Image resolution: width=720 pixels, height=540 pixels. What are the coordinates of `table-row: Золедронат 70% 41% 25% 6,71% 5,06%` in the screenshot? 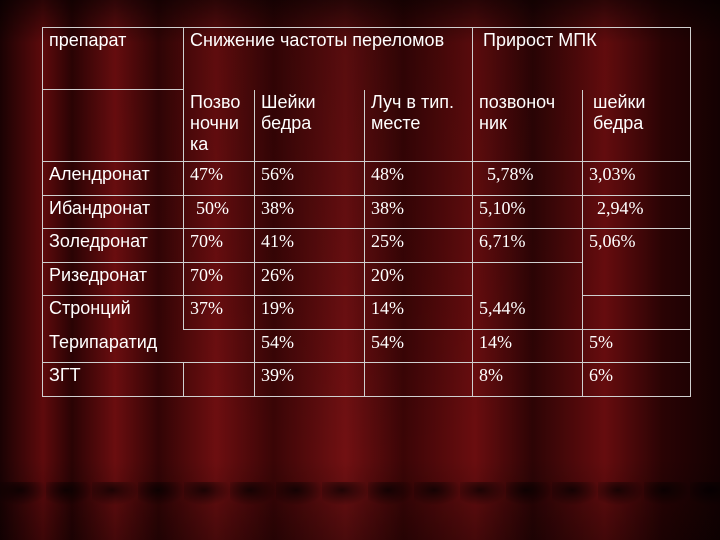 It's located at (367, 245).